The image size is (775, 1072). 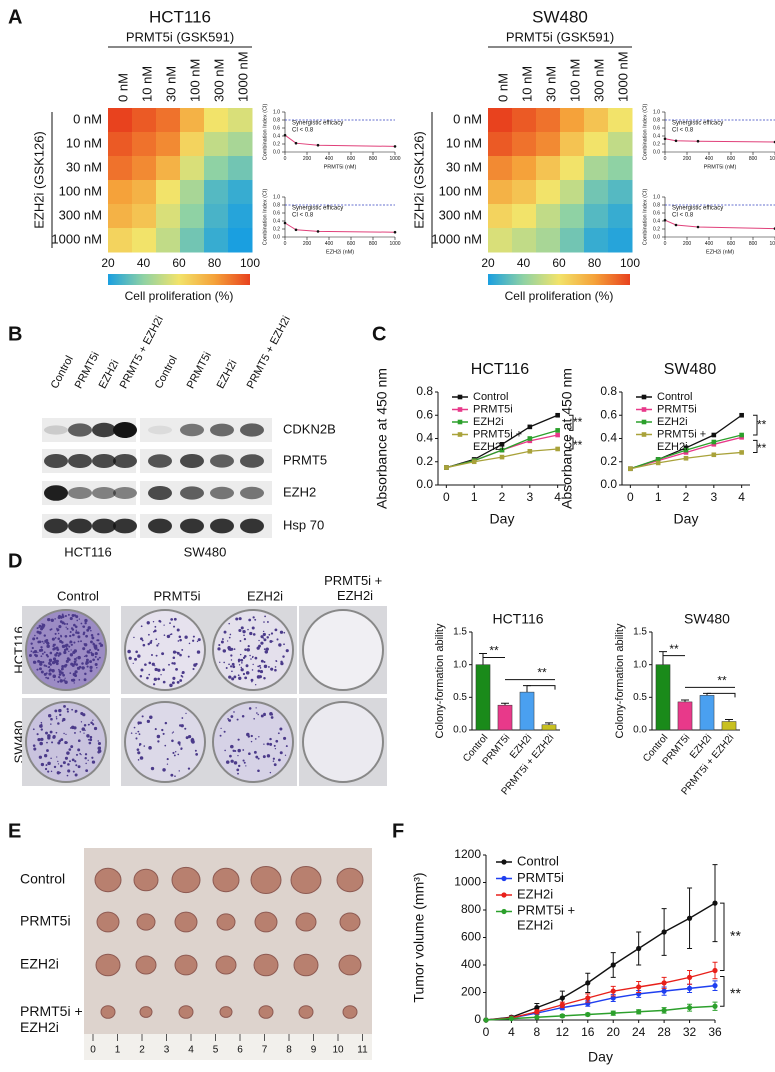 I want to click on bar, so click(x=527, y=711).